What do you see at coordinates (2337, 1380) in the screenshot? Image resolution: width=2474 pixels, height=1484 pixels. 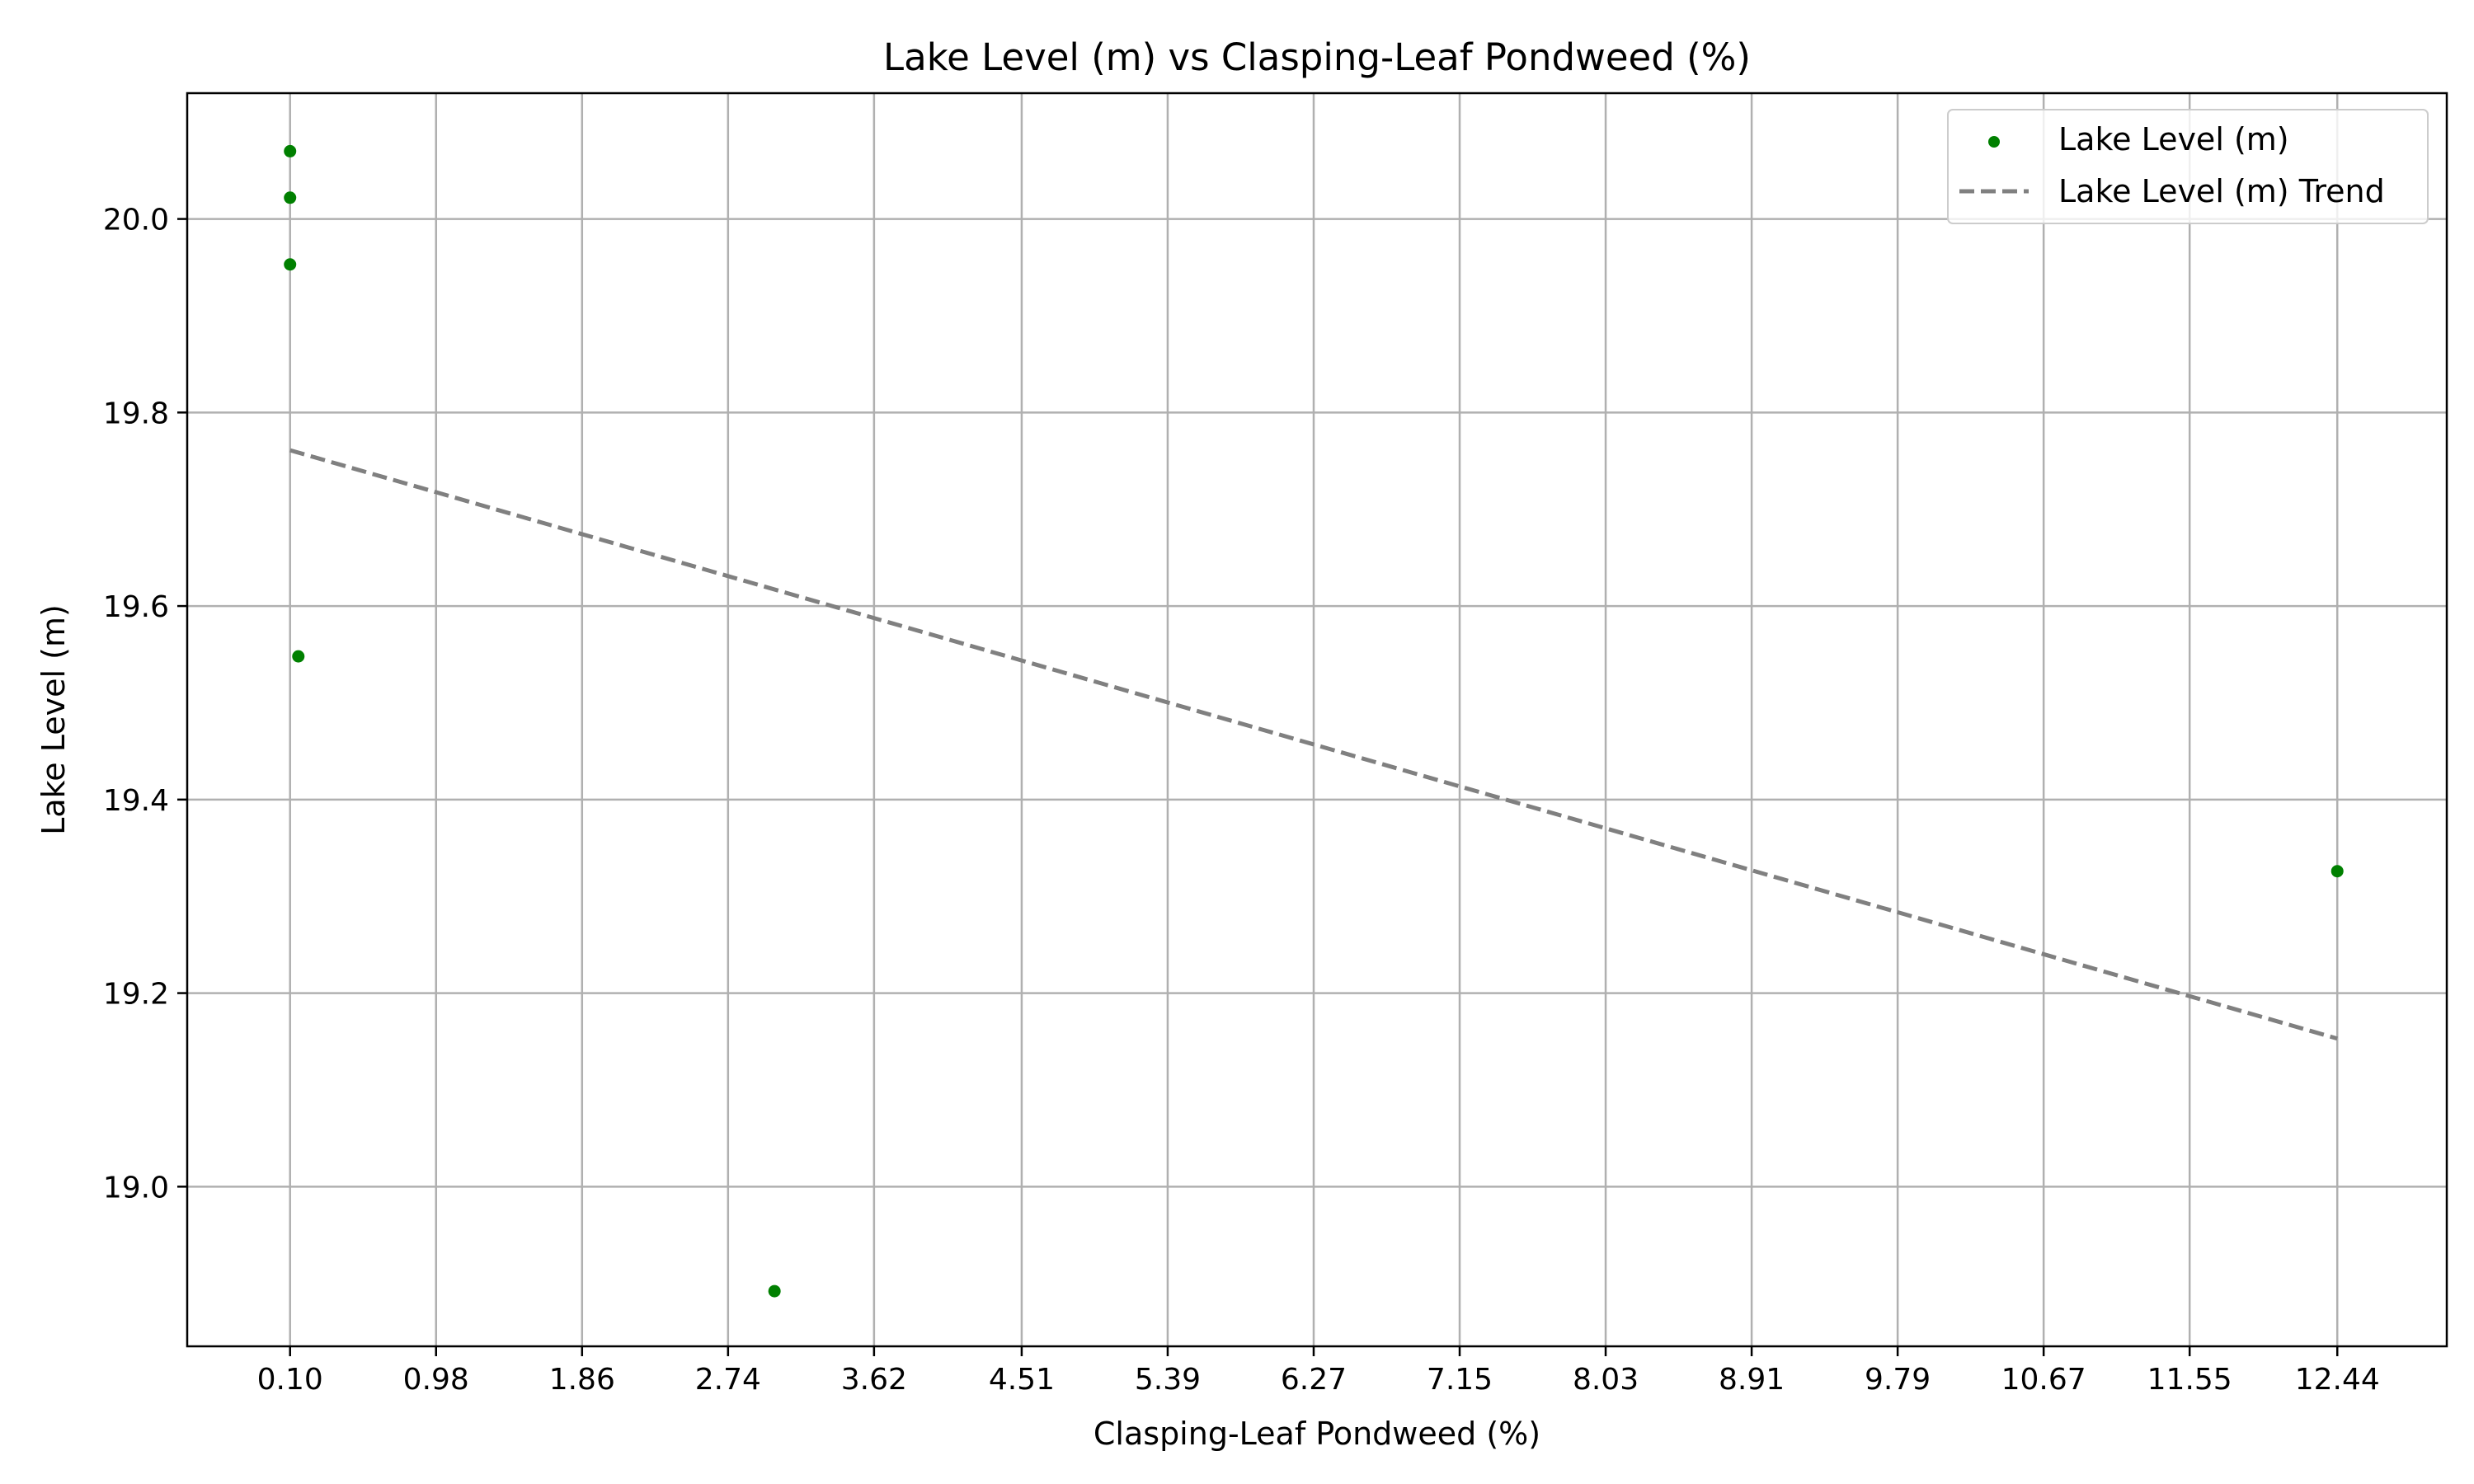 I see `x-tick-label: 12.44` at bounding box center [2337, 1380].